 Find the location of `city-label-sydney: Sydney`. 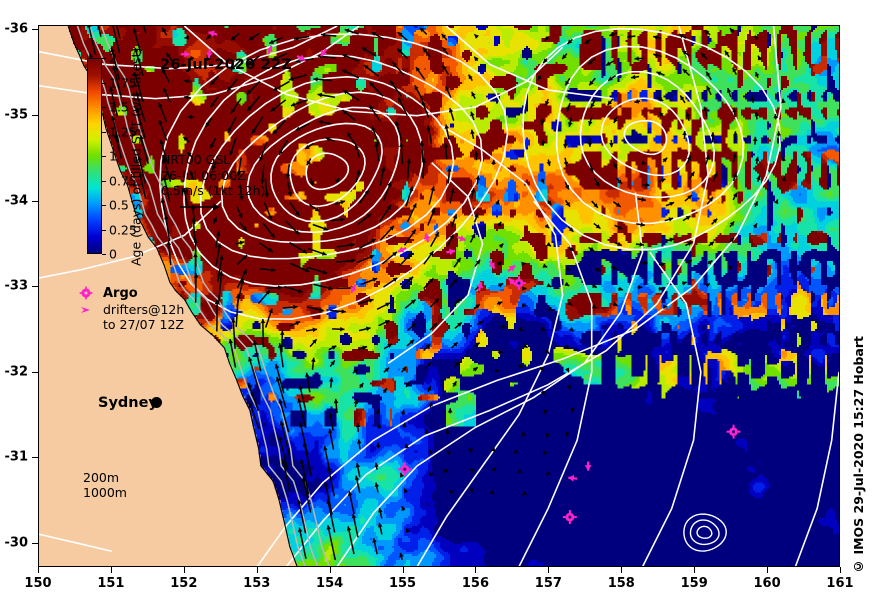

city-label-sydney: Sydney is located at coordinates (128, 403).